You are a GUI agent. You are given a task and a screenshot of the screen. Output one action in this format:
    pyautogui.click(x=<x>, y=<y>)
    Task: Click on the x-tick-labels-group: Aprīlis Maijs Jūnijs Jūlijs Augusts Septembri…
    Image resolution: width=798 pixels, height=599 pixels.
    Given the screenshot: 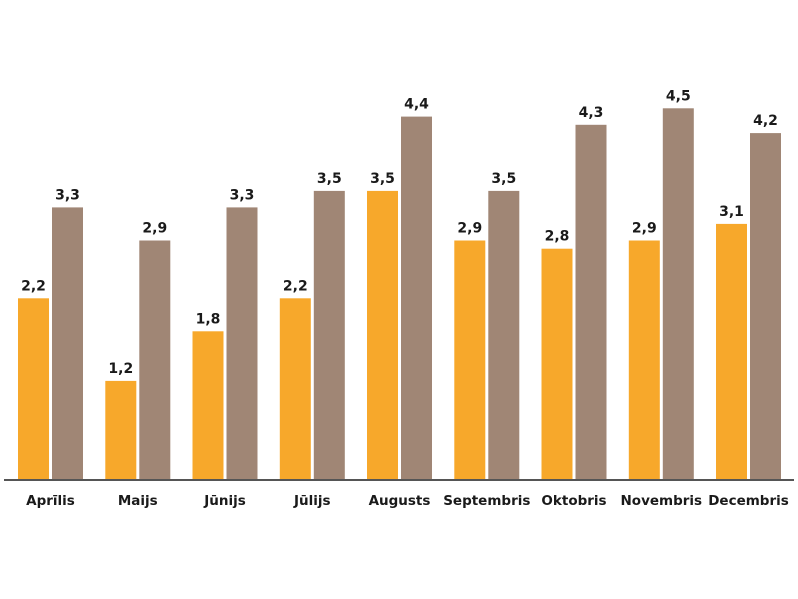 What is the action you would take?
    pyautogui.click(x=407, y=501)
    